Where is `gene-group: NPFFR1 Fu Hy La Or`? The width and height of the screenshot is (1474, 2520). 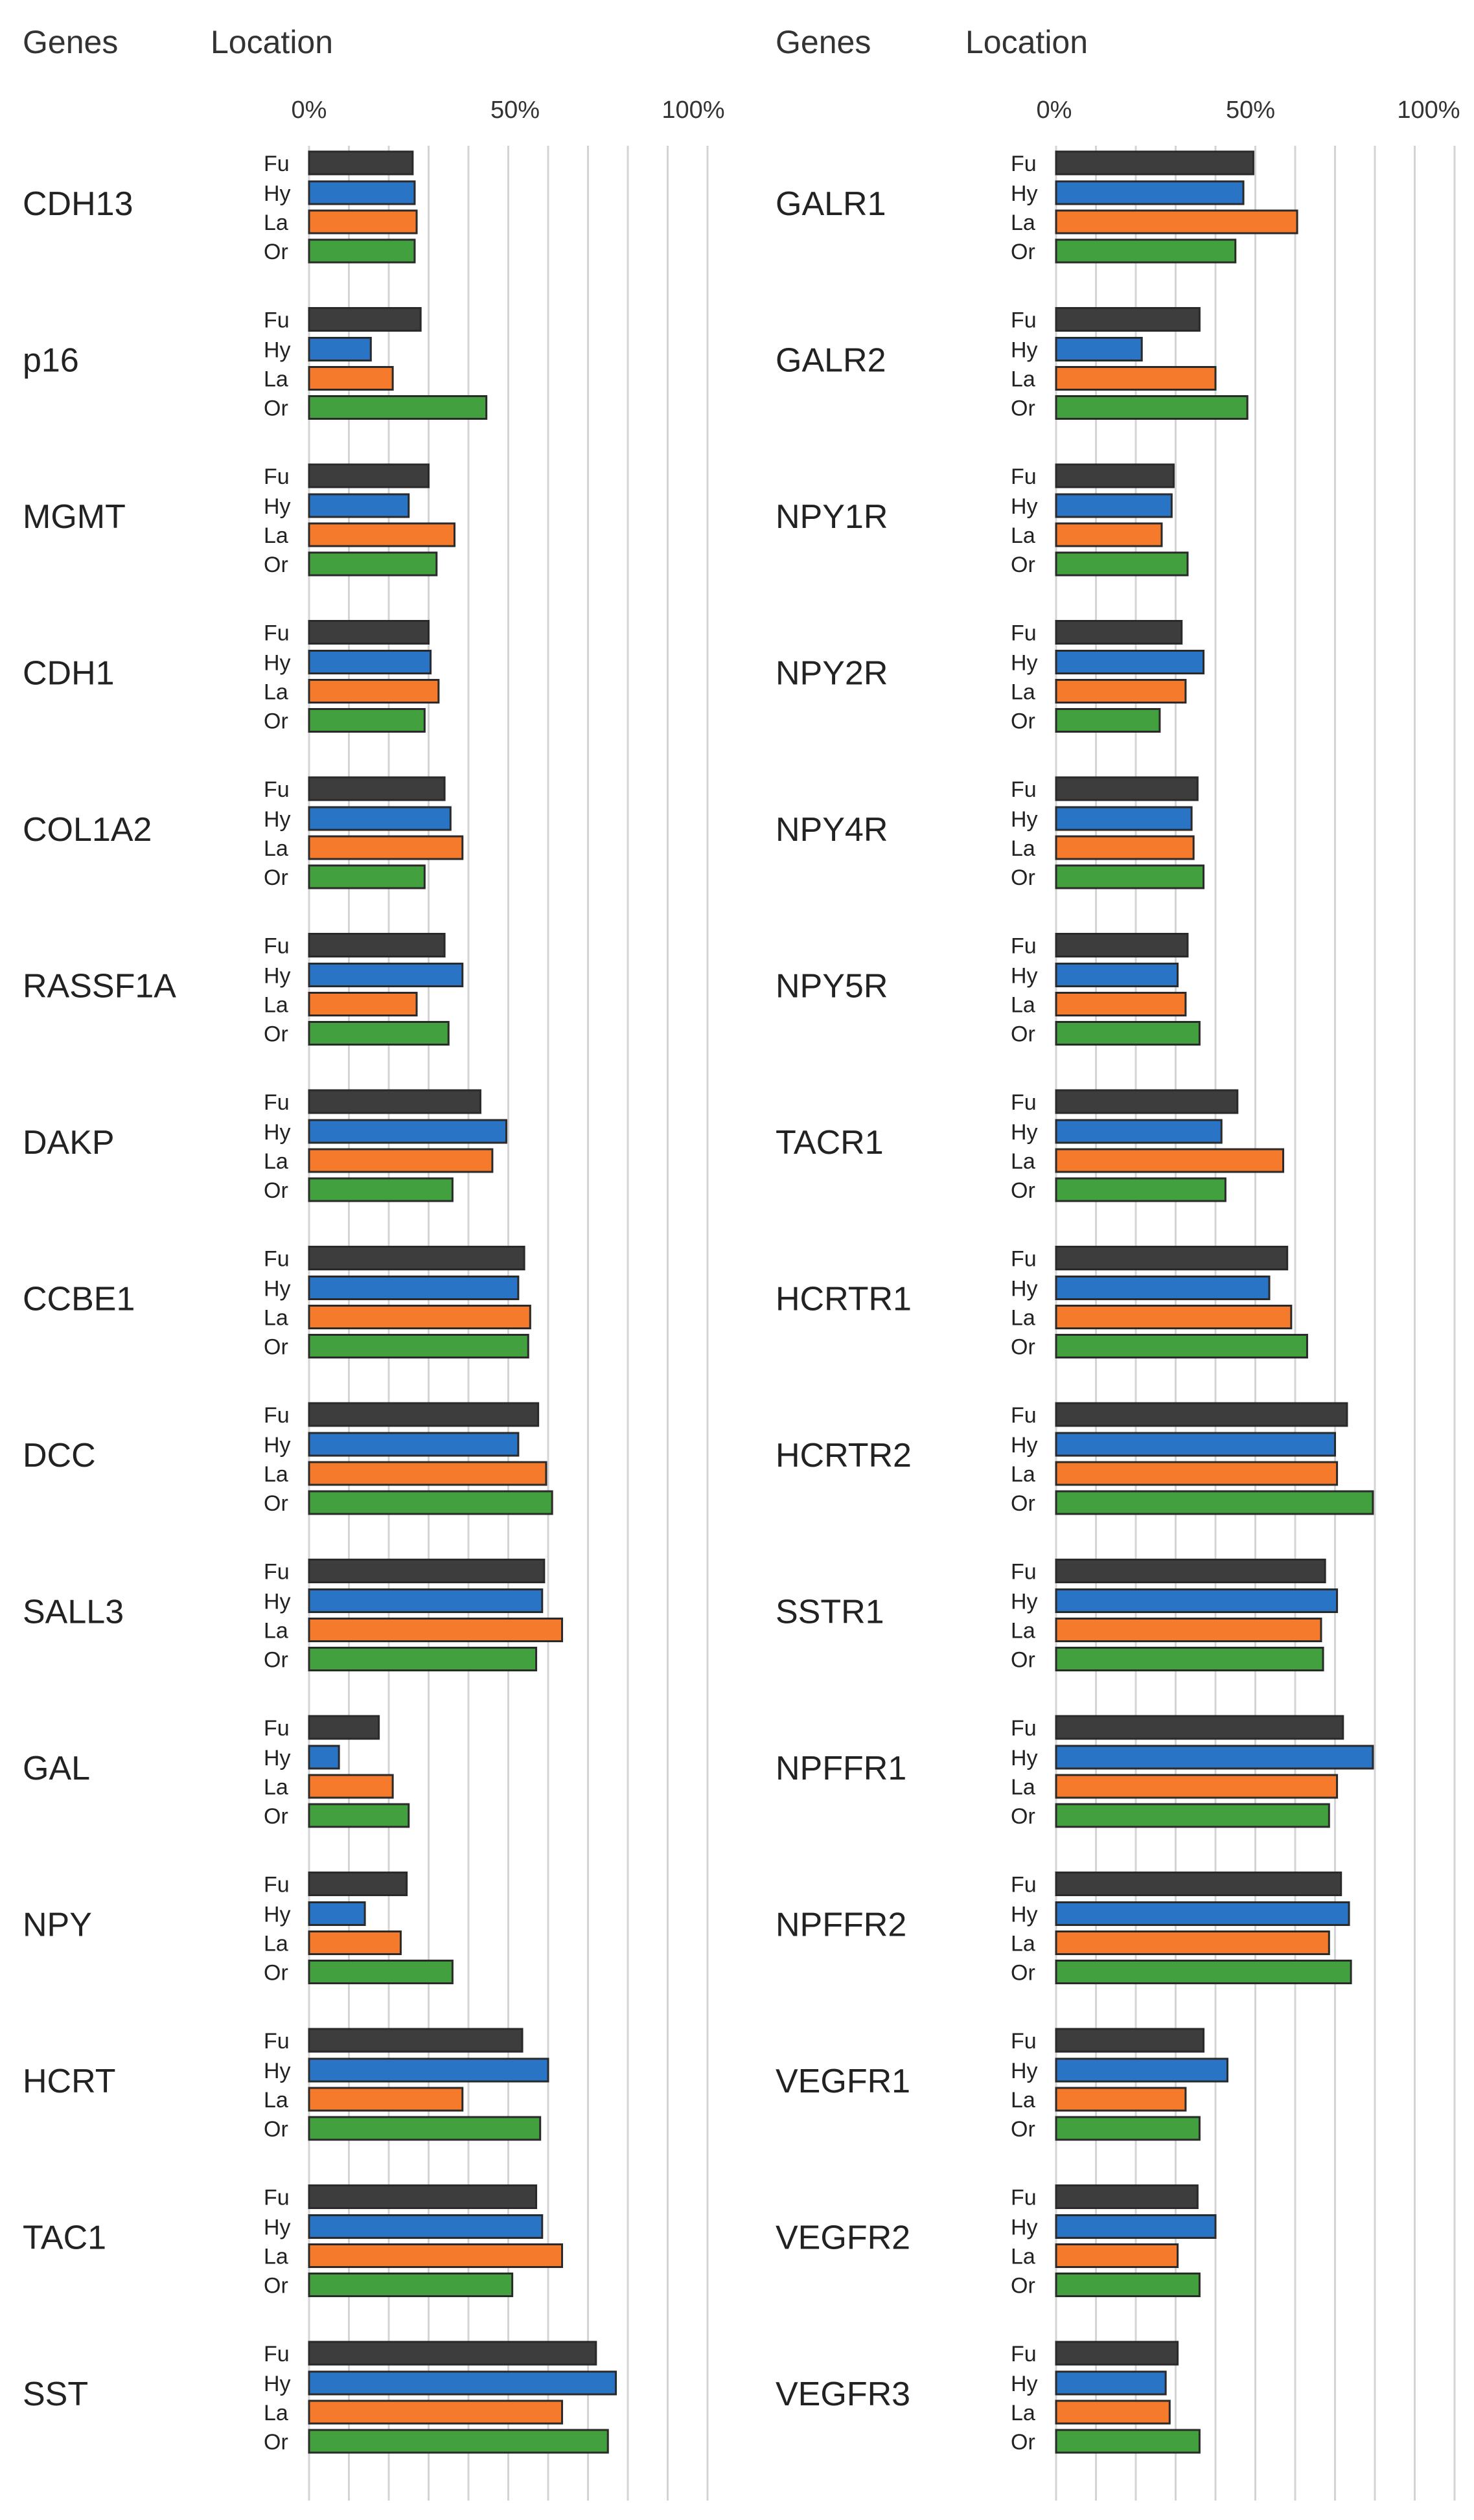 gene-group: NPFFR1 Fu Hy La Or is located at coordinates (1075, 1772).